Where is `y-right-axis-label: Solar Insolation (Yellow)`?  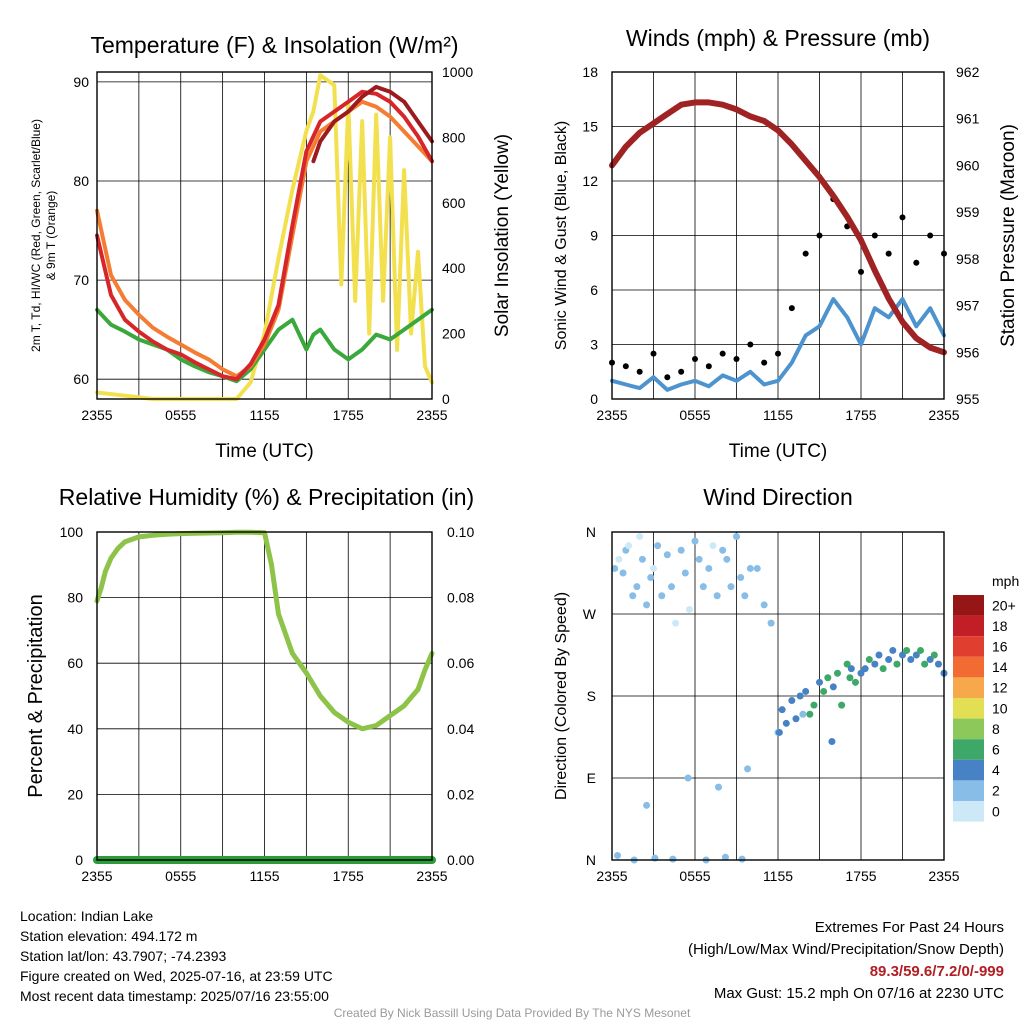 y-right-axis-label: Solar Insolation (Yellow) is located at coordinates (502, 235).